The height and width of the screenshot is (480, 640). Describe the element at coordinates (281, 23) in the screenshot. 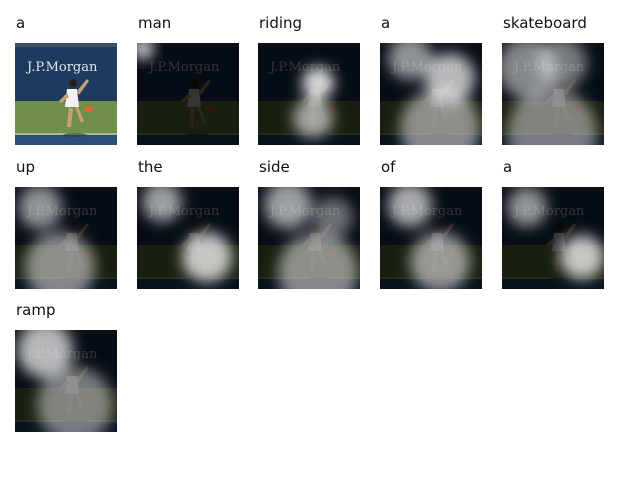

I see `token-word: riding` at that location.